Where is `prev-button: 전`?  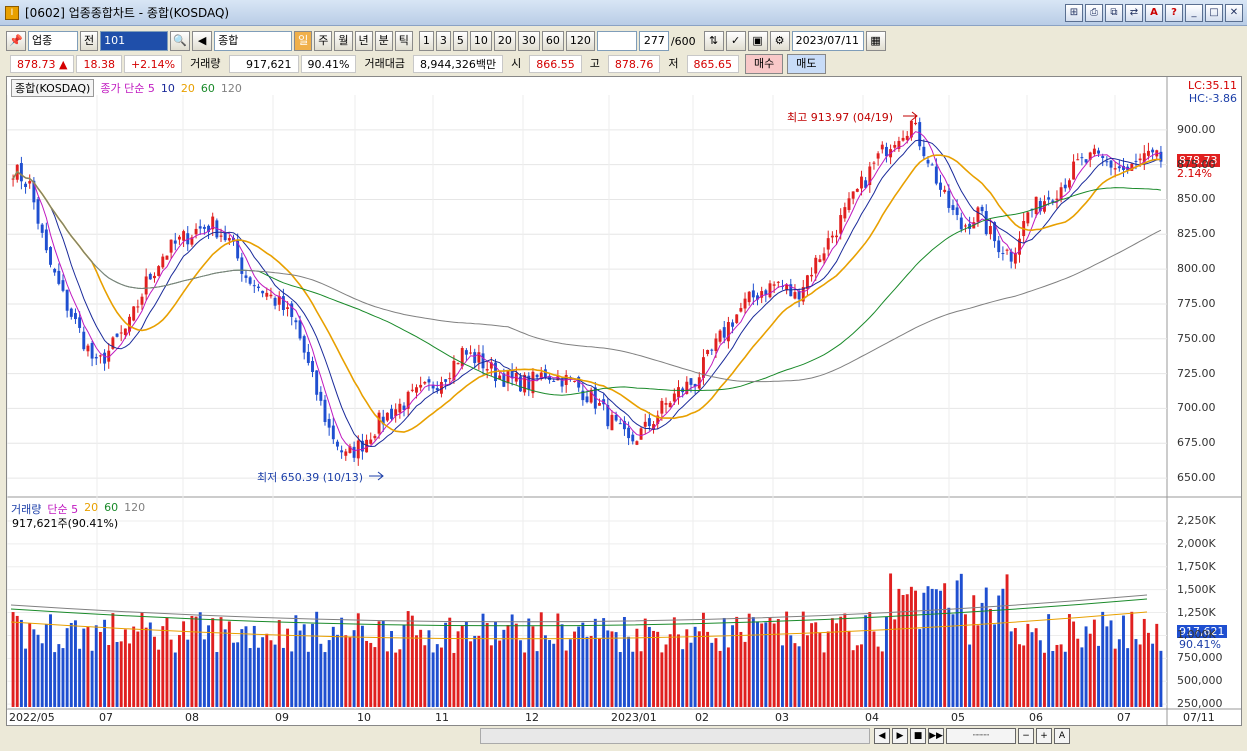
prev-button: 전 is located at coordinates (89, 41).